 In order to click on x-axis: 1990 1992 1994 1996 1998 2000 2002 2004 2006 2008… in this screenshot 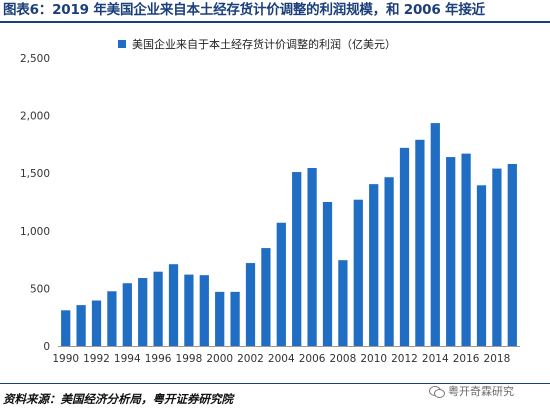, I will do `click(286, 355)`.